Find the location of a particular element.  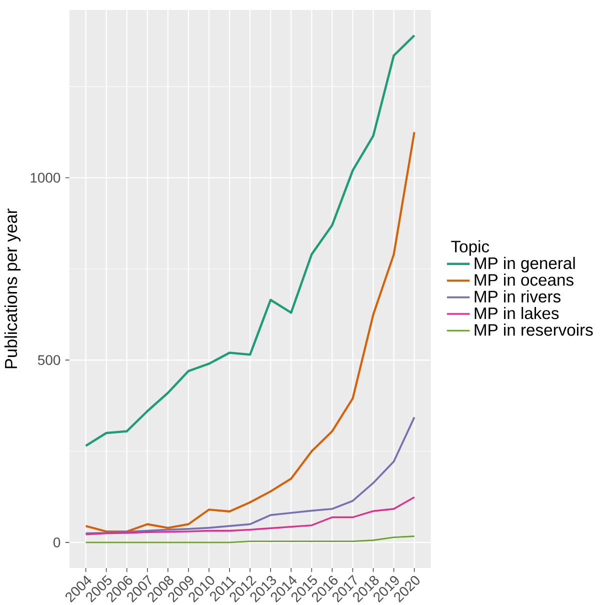

y-axis-title: Publications per year is located at coordinates (12, 288).